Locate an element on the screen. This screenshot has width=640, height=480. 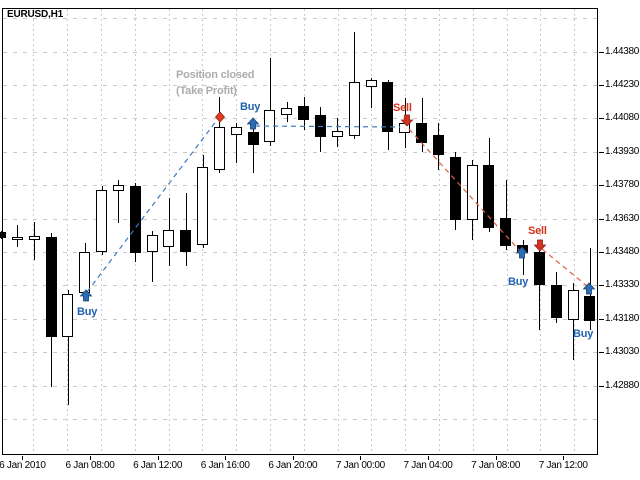
time-axis-label: 6 Jan 20:00 is located at coordinates (293, 465).